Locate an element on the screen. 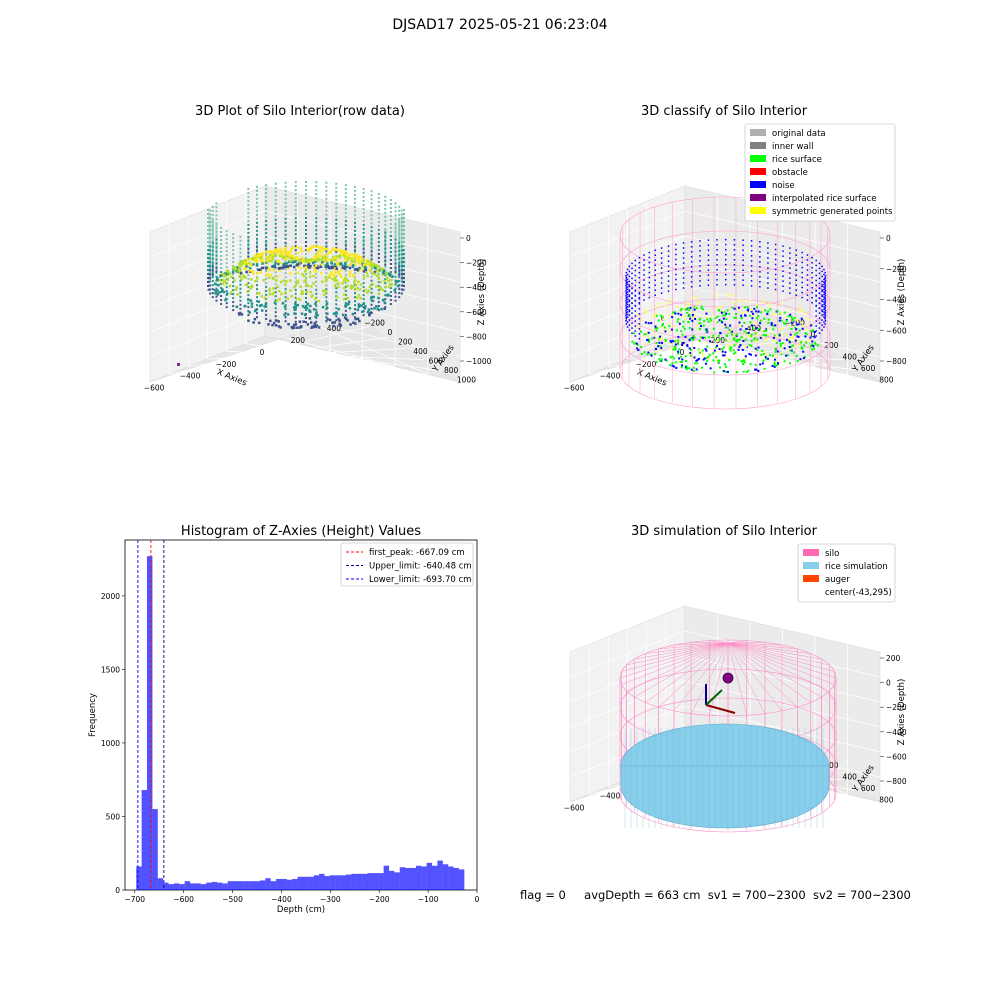 The width and height of the screenshot is (1000, 1000). panel4-roof-wire is located at coordinates (693, 646).